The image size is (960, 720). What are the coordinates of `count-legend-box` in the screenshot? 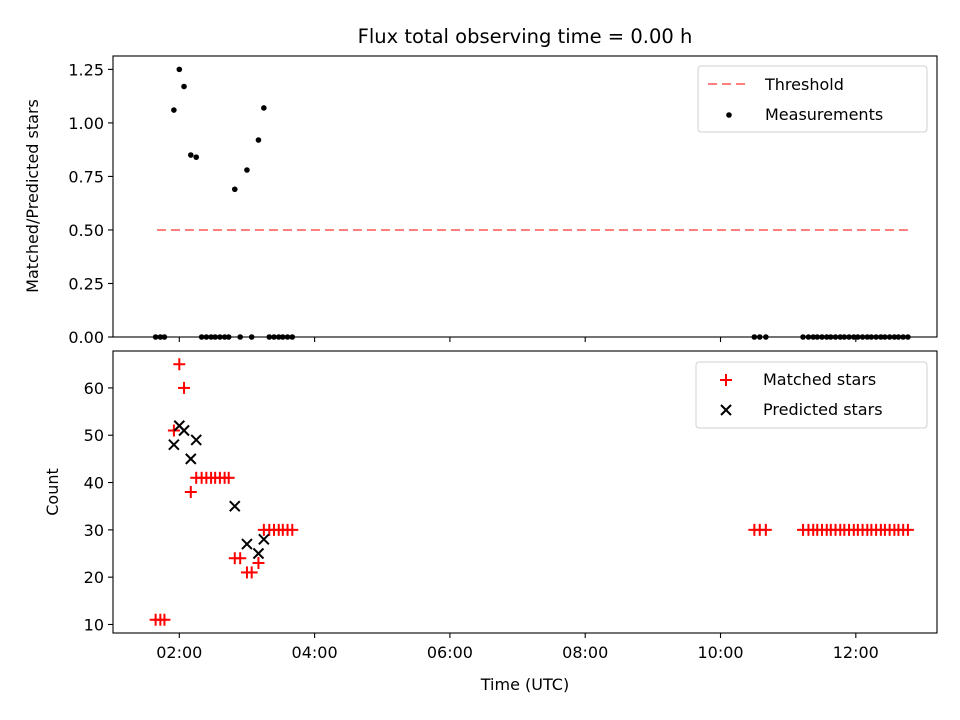 It's located at (811, 395).